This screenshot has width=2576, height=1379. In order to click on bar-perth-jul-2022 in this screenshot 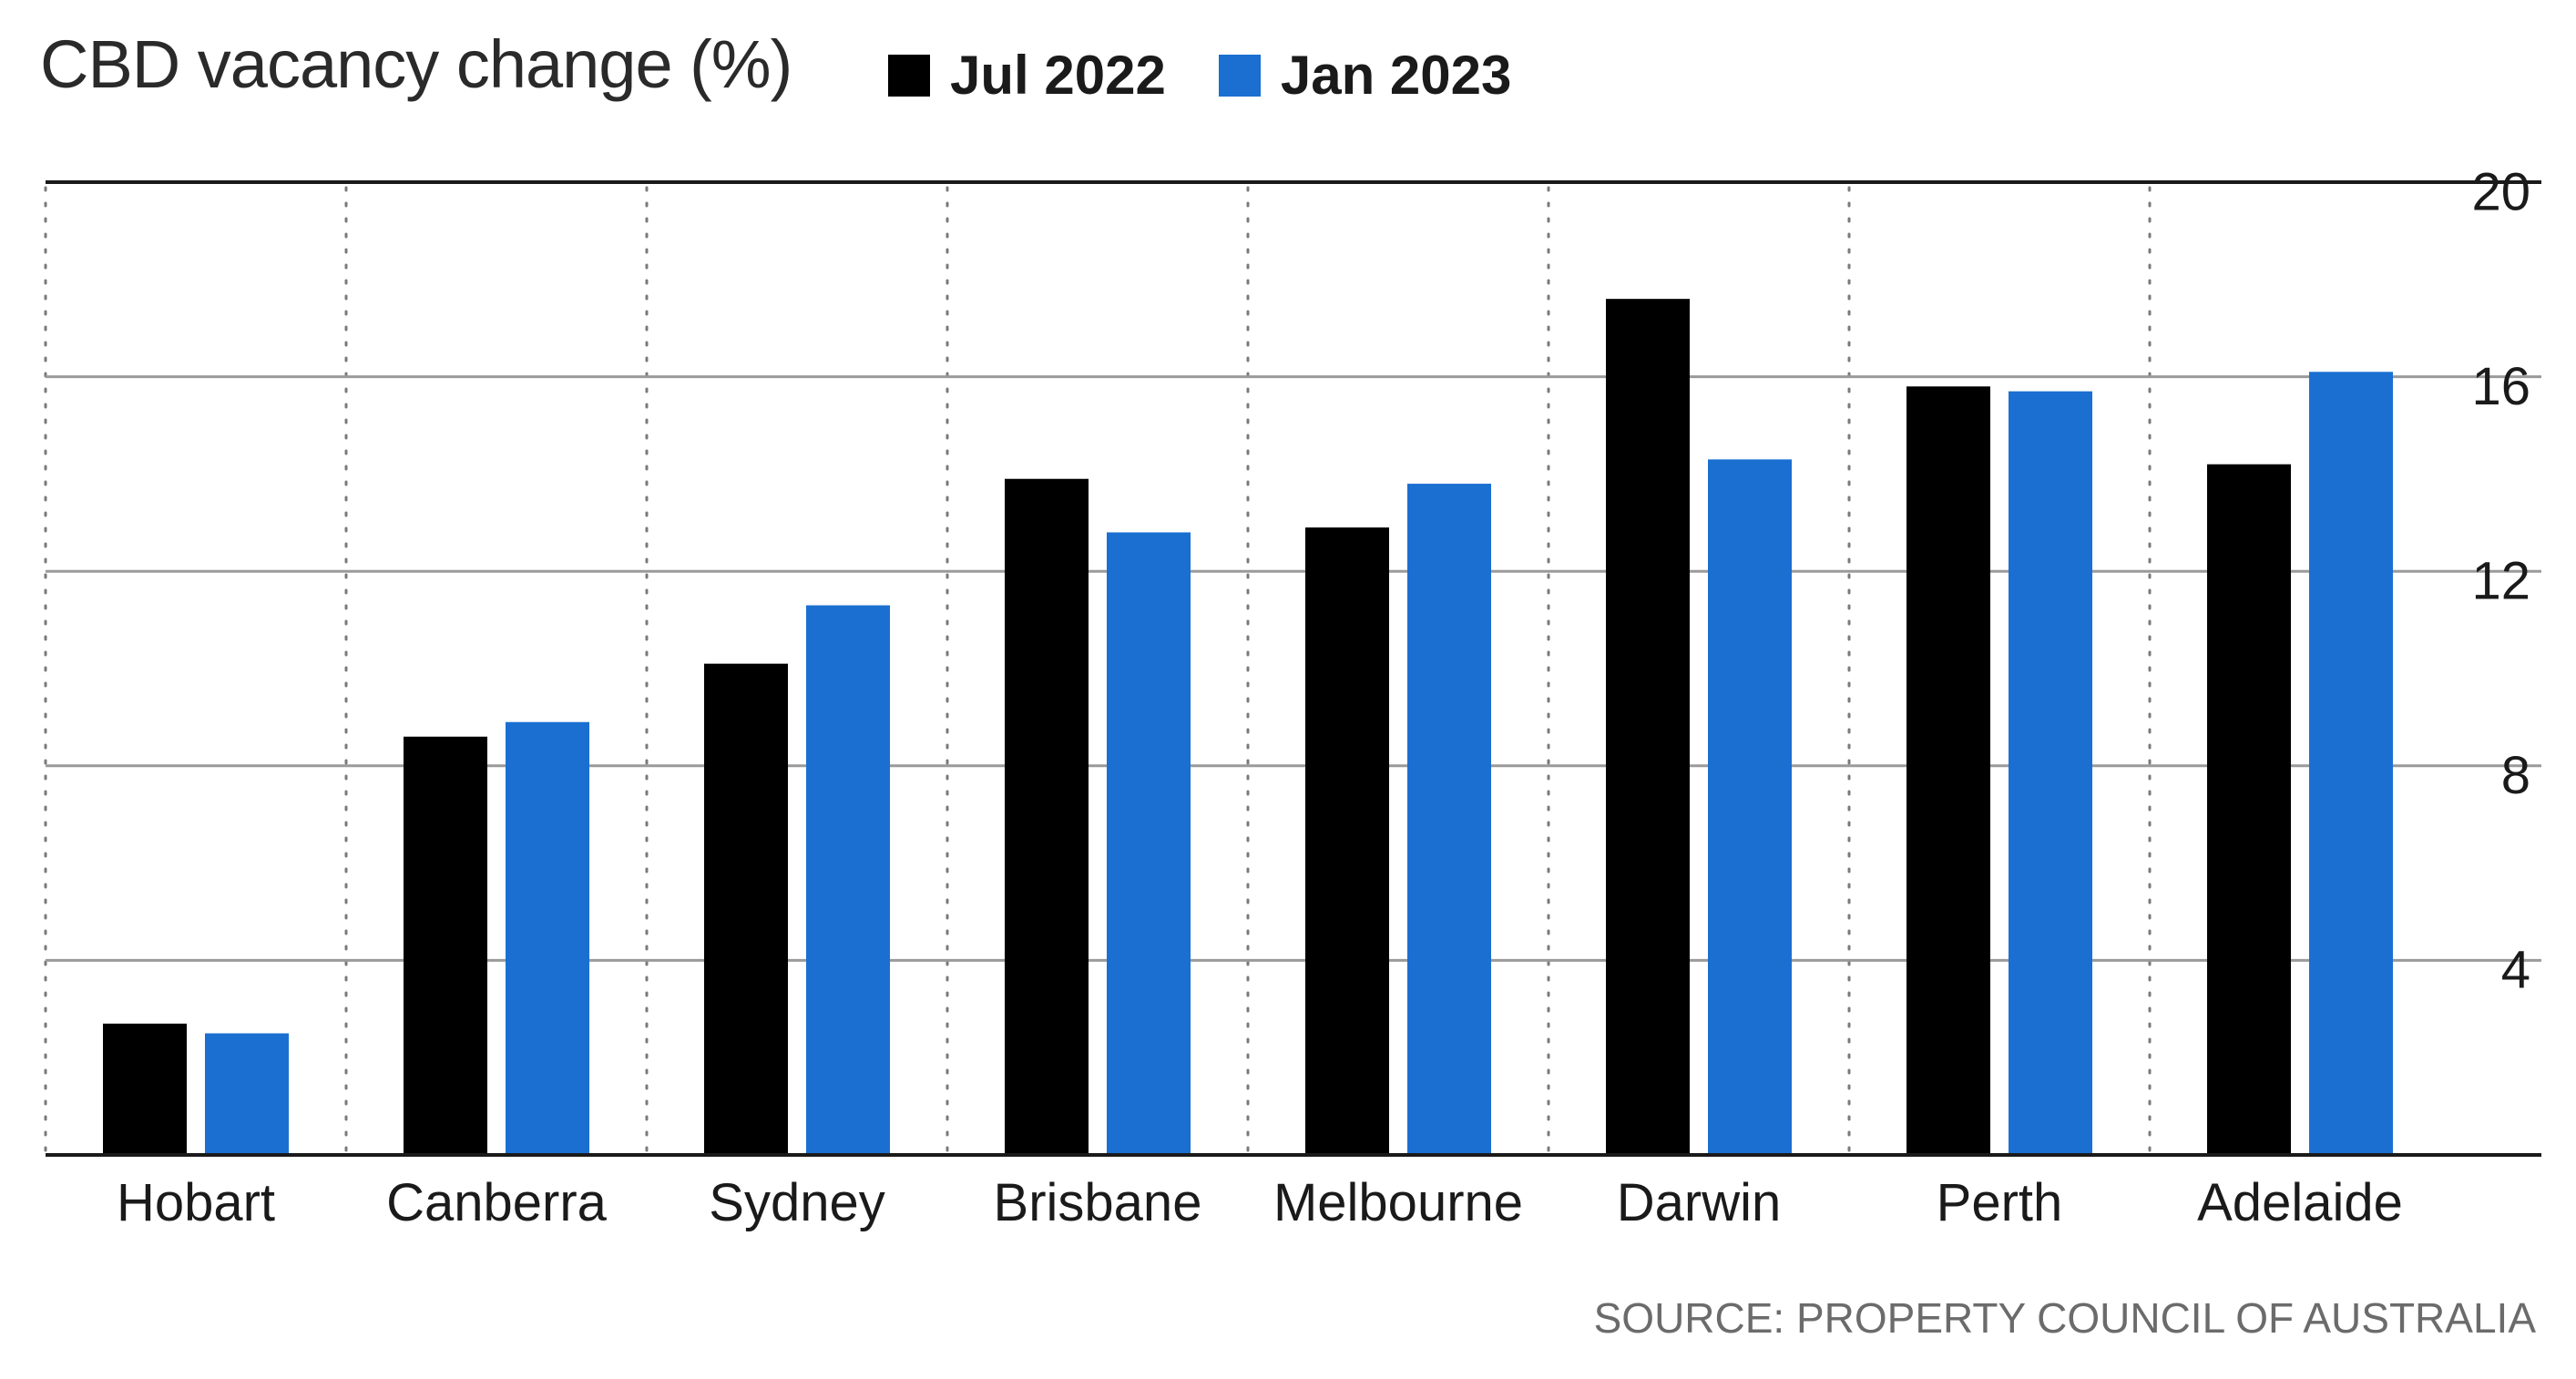, I will do `click(1948, 770)`.